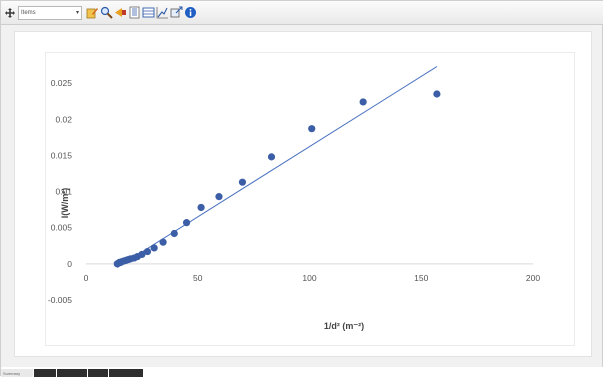 The width and height of the screenshot is (603, 377). What do you see at coordinates (302, 13) in the screenshot?
I see `toolbar: Items ▾` at bounding box center [302, 13].